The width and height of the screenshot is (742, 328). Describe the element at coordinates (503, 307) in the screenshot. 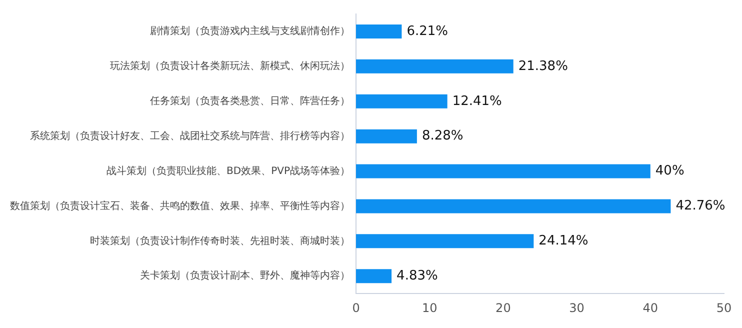

I see `x-tick-label: 20` at that location.